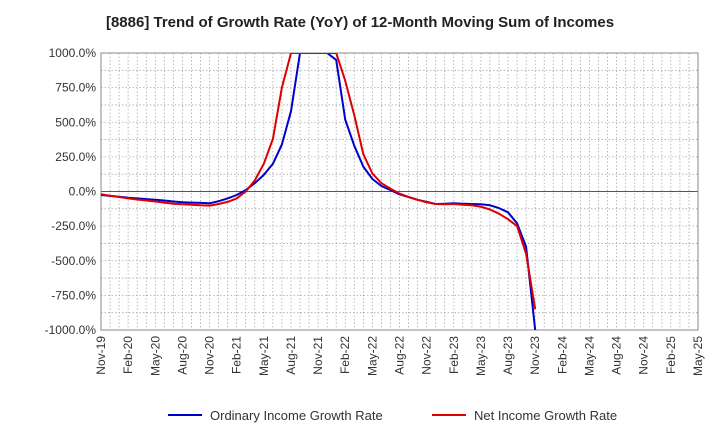 Image resolution: width=720 pixels, height=440 pixels. Describe the element at coordinates (698, 356) in the screenshot. I see `x-tick-label: May-25` at that location.